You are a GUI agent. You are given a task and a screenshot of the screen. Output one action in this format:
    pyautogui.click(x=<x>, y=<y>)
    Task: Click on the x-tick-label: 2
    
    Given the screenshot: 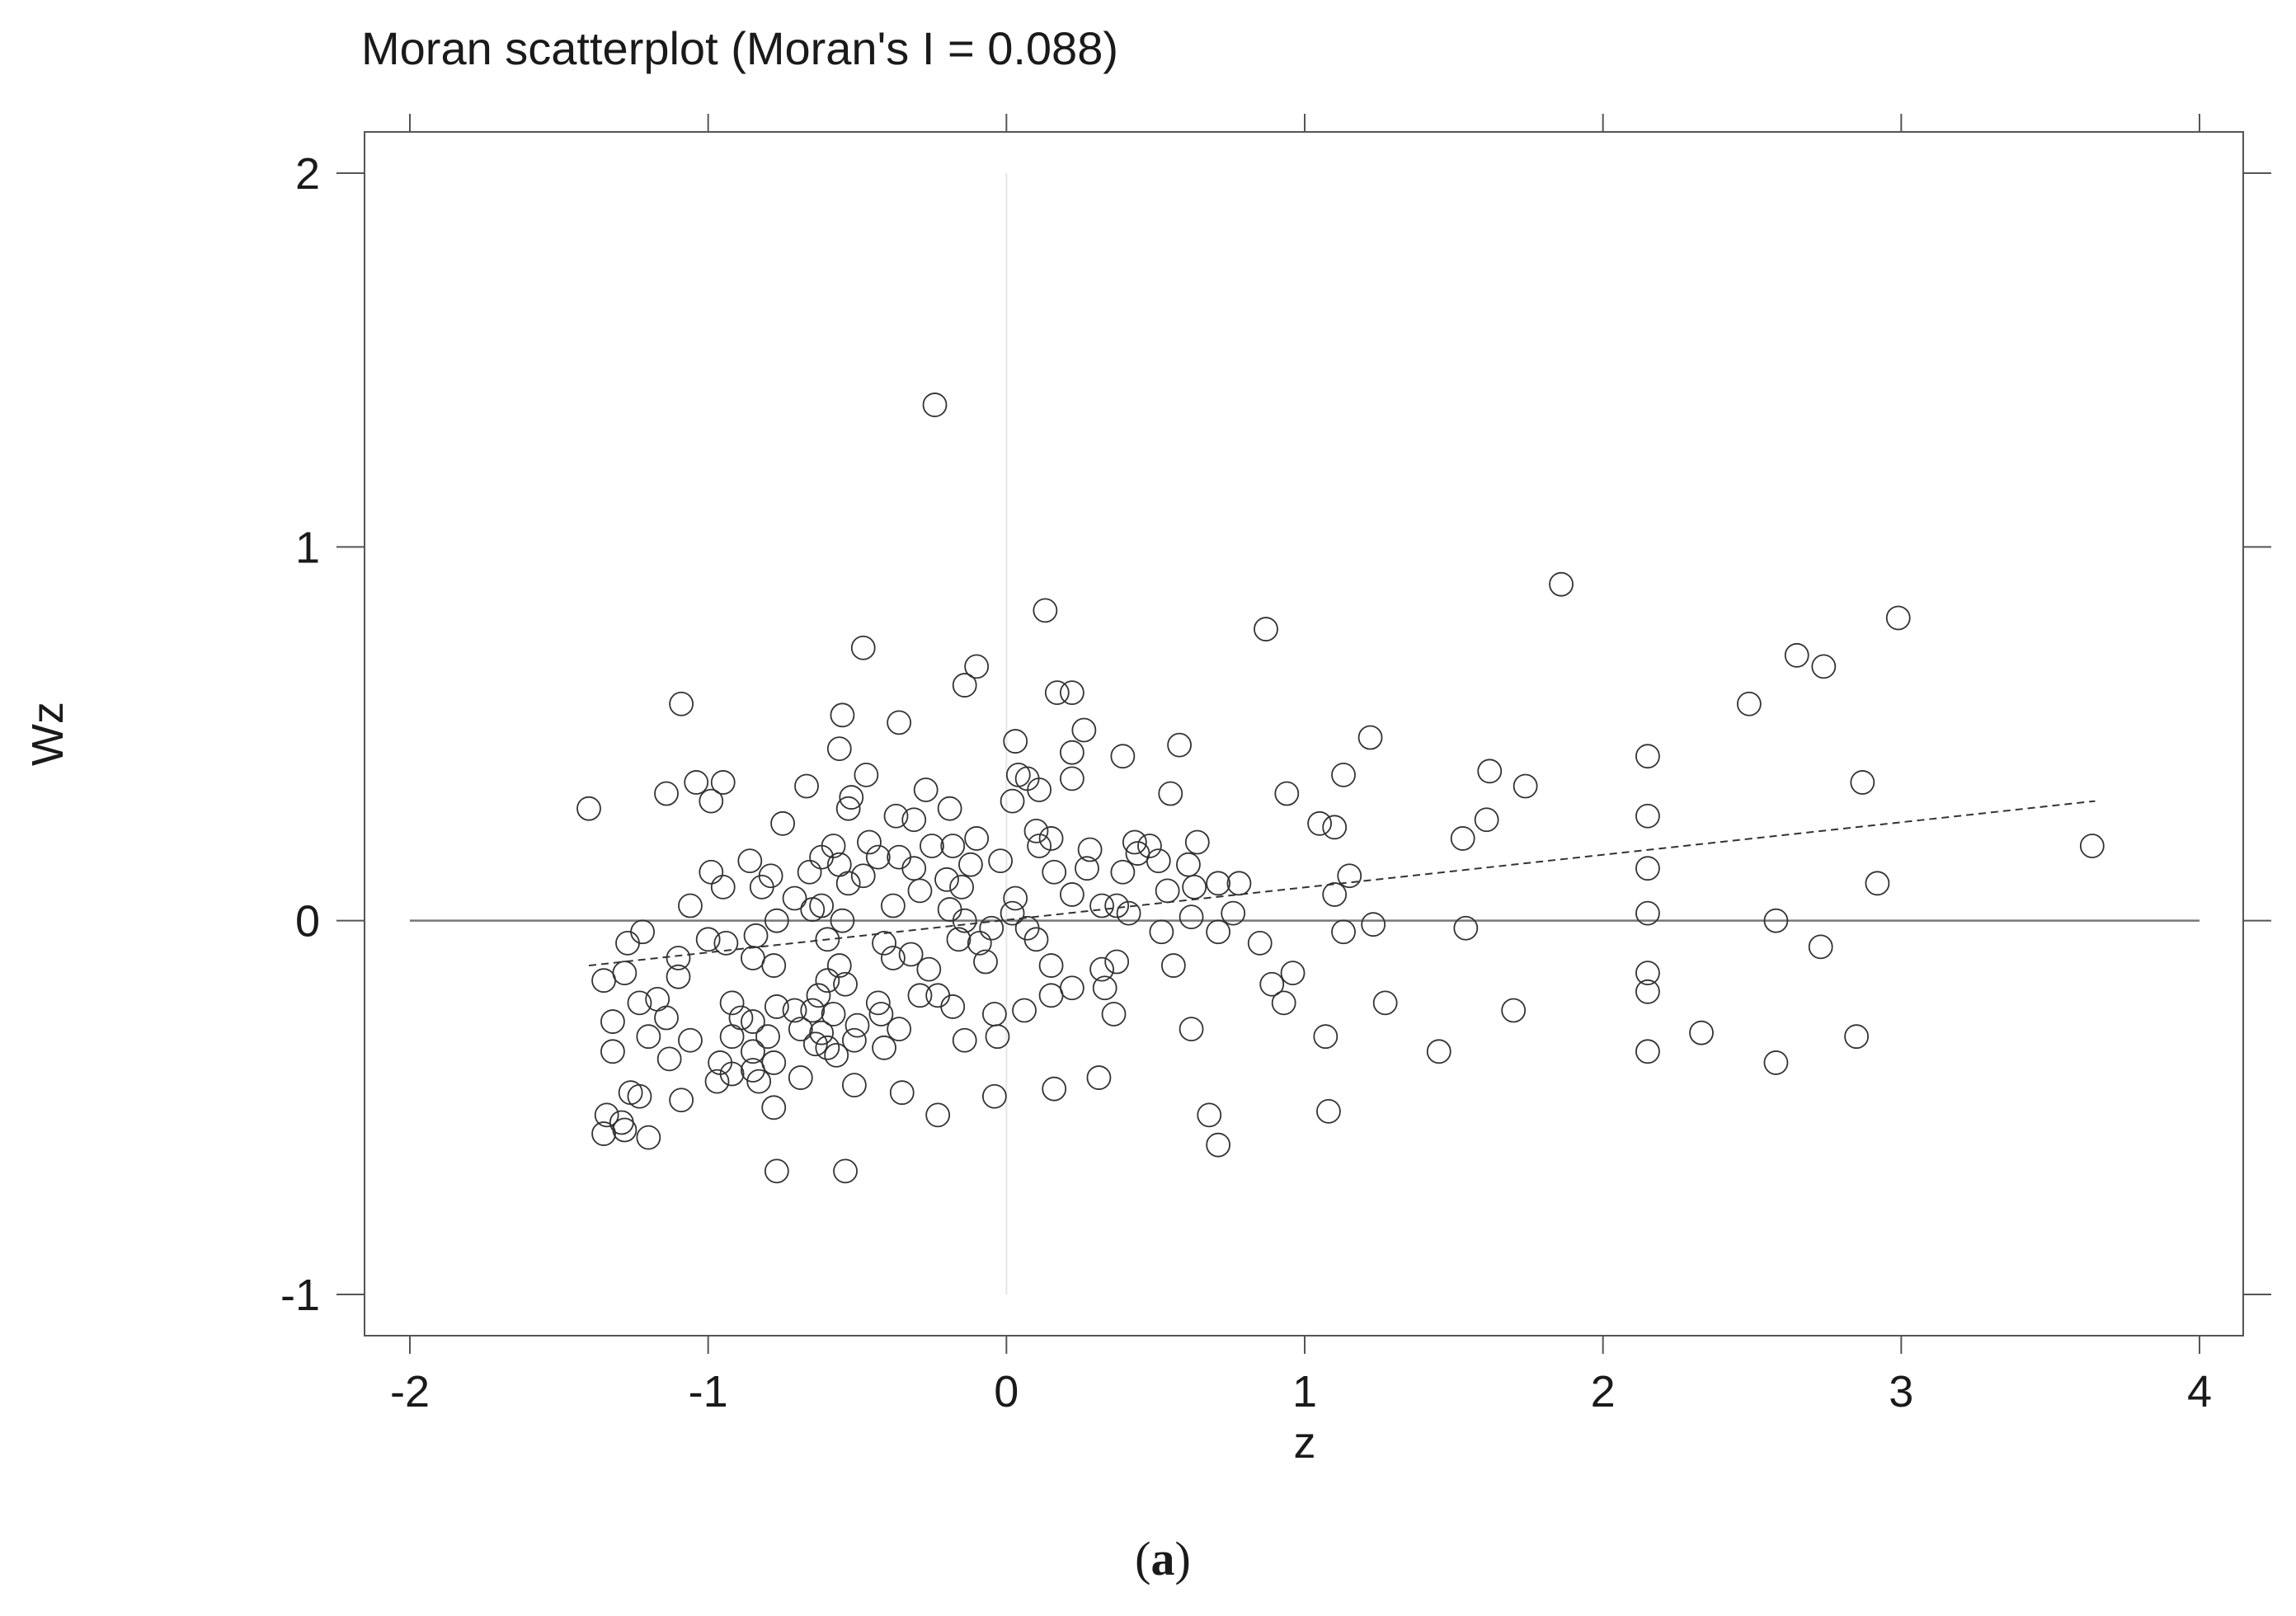 What is the action you would take?
    pyautogui.click(x=1603, y=1391)
    